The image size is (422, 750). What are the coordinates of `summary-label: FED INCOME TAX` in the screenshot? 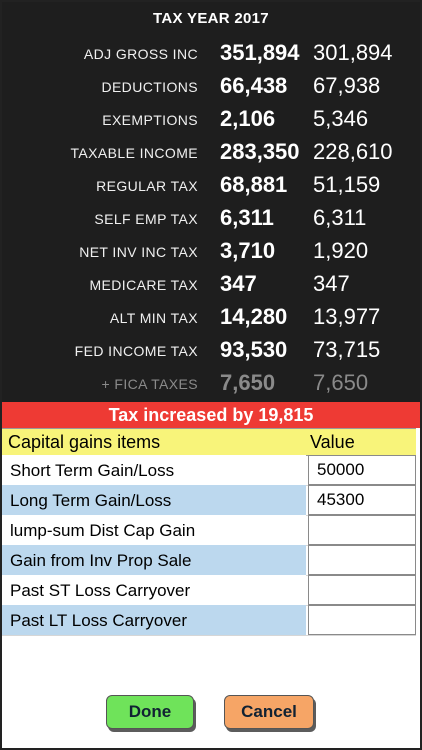 It's located at (136, 351).